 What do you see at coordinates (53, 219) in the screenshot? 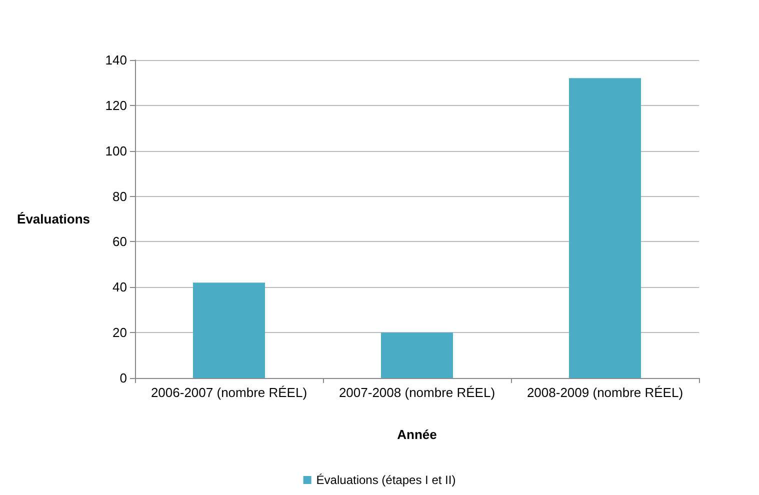
I see `y-axis-title: Évaluations` at bounding box center [53, 219].